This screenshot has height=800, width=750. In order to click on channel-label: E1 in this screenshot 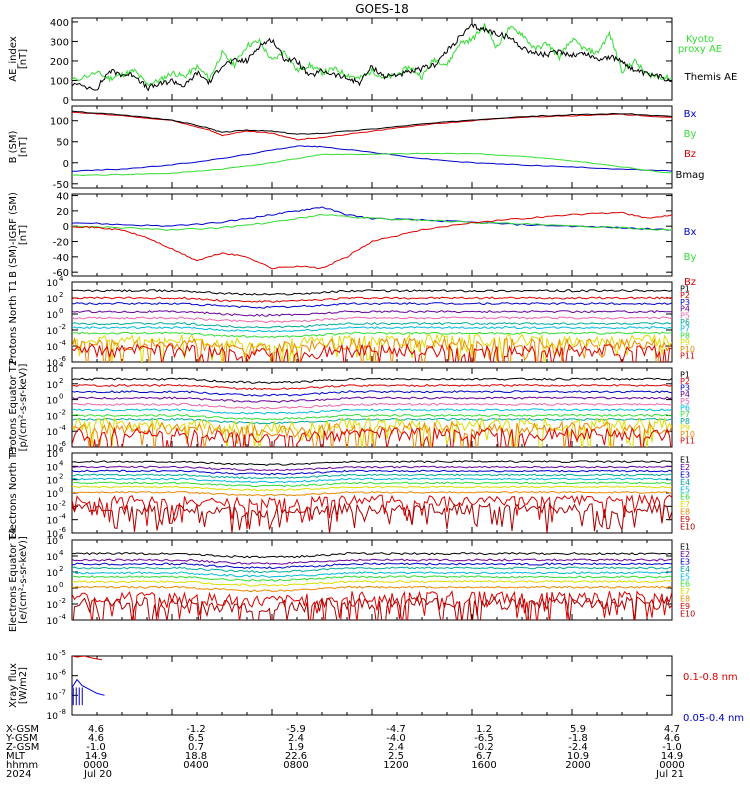, I will do `click(685, 547)`.